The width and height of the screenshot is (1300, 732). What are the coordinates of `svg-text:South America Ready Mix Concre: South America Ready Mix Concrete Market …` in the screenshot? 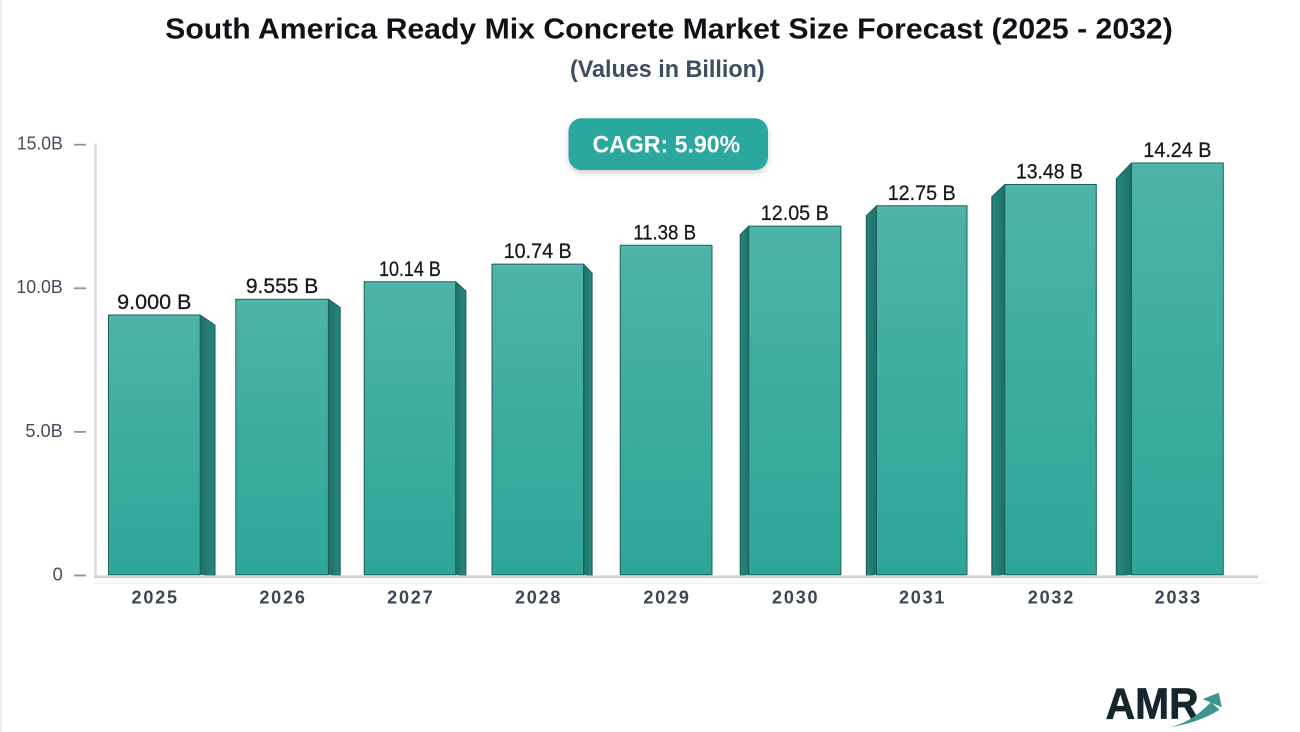 It's located at (669, 29).